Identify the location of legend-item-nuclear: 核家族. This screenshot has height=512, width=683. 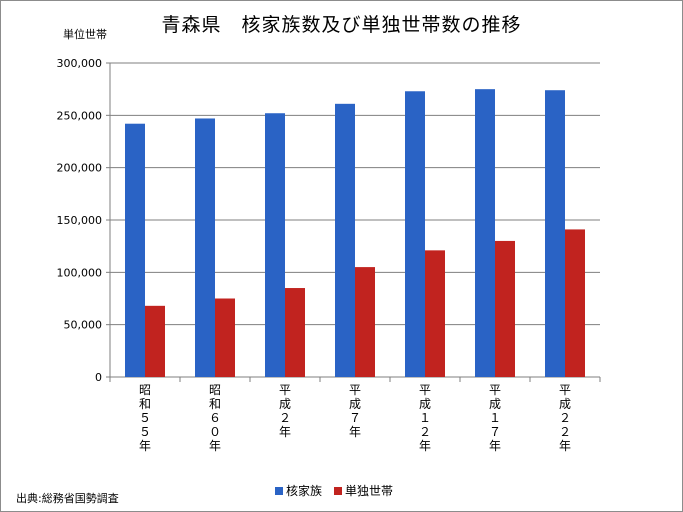
(298, 490).